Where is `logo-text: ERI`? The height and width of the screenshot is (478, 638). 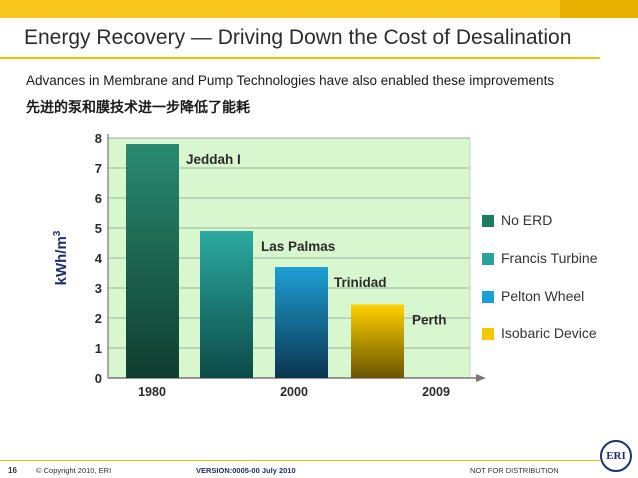 logo-text: ERI is located at coordinates (616, 456).